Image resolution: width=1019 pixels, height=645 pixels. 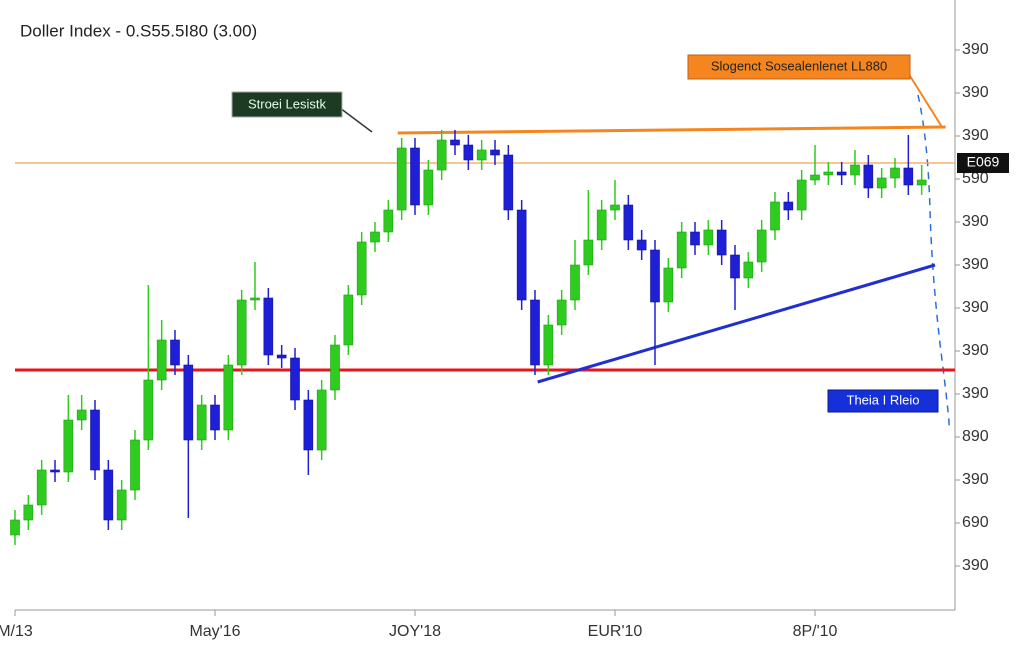 What do you see at coordinates (138, 30) in the screenshot?
I see `chart-title: Doller Index - 0.S55.5I80 (3.00)` at bounding box center [138, 30].